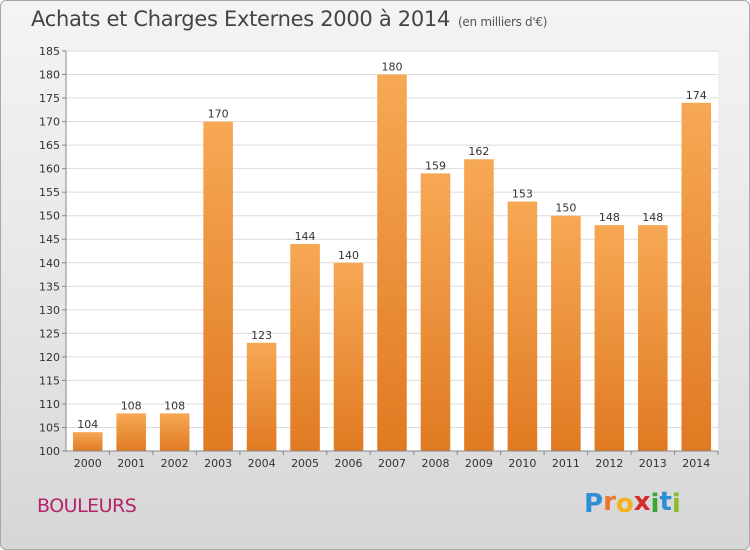 Image resolution: width=750 pixels, height=550 pixels. What do you see at coordinates (392, 262) in the screenshot?
I see `bar-2007` at bounding box center [392, 262].